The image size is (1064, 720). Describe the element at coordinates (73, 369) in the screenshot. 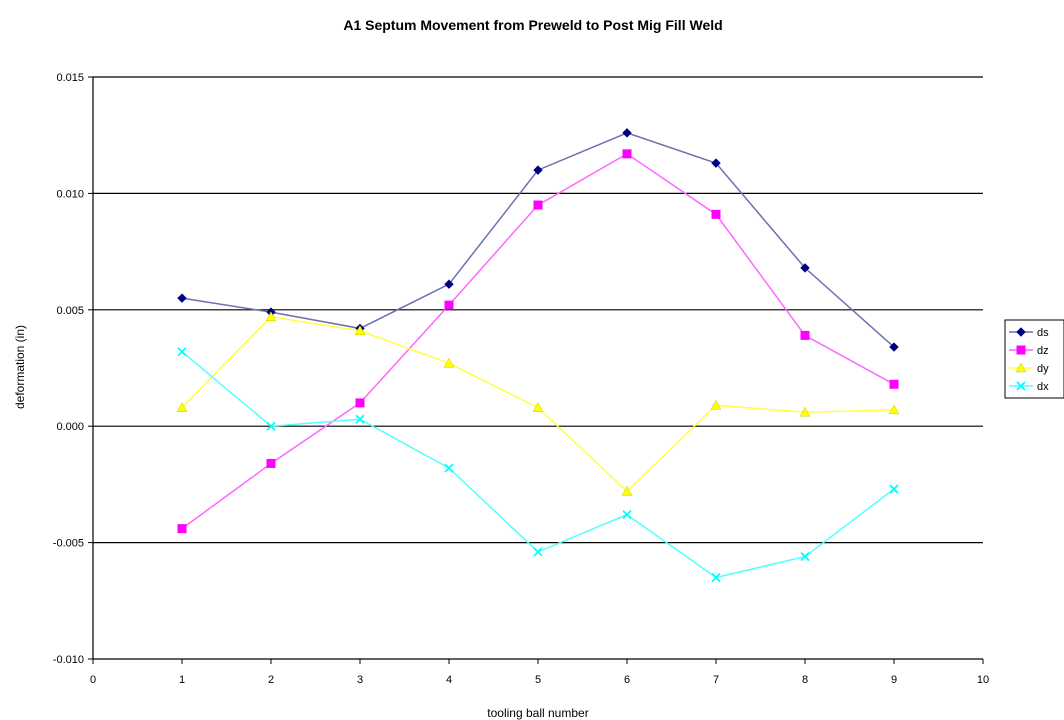

I see `y-axis-ticks: 0.015 0.010 0.005 0.000 -0.005 -0.010` at that location.